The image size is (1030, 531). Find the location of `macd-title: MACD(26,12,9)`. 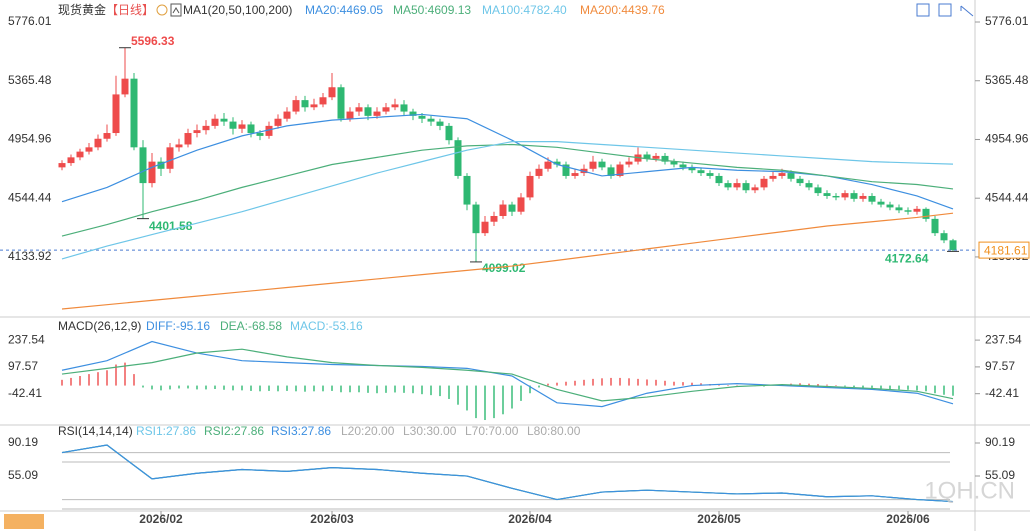

macd-title: MACD(26,12,9) is located at coordinates (99, 326).